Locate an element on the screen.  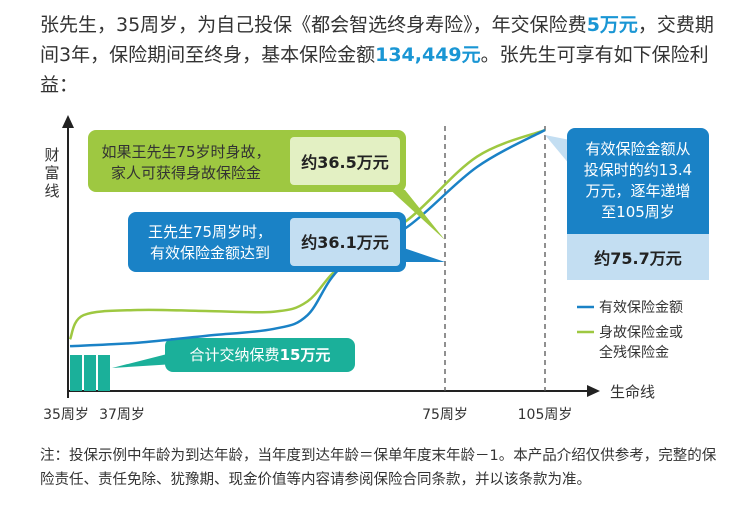
effective-sum-value-box is located at coordinates (345, 242).